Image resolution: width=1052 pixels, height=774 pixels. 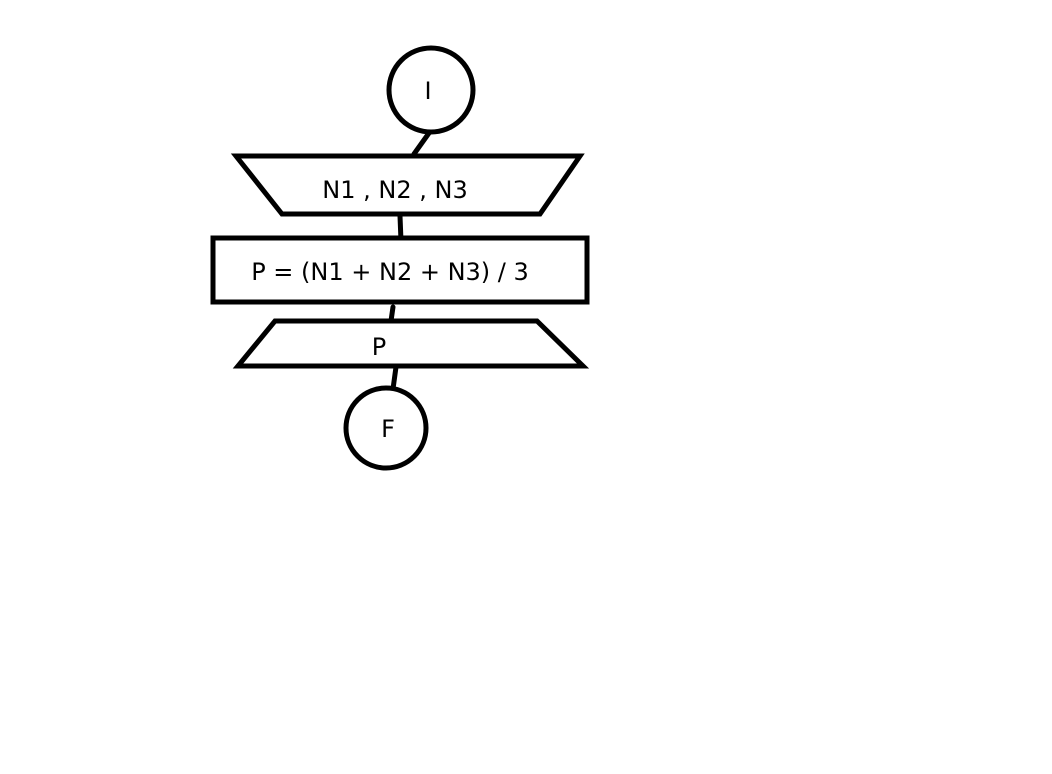 I want to click on end-label: F, so click(x=388, y=429).